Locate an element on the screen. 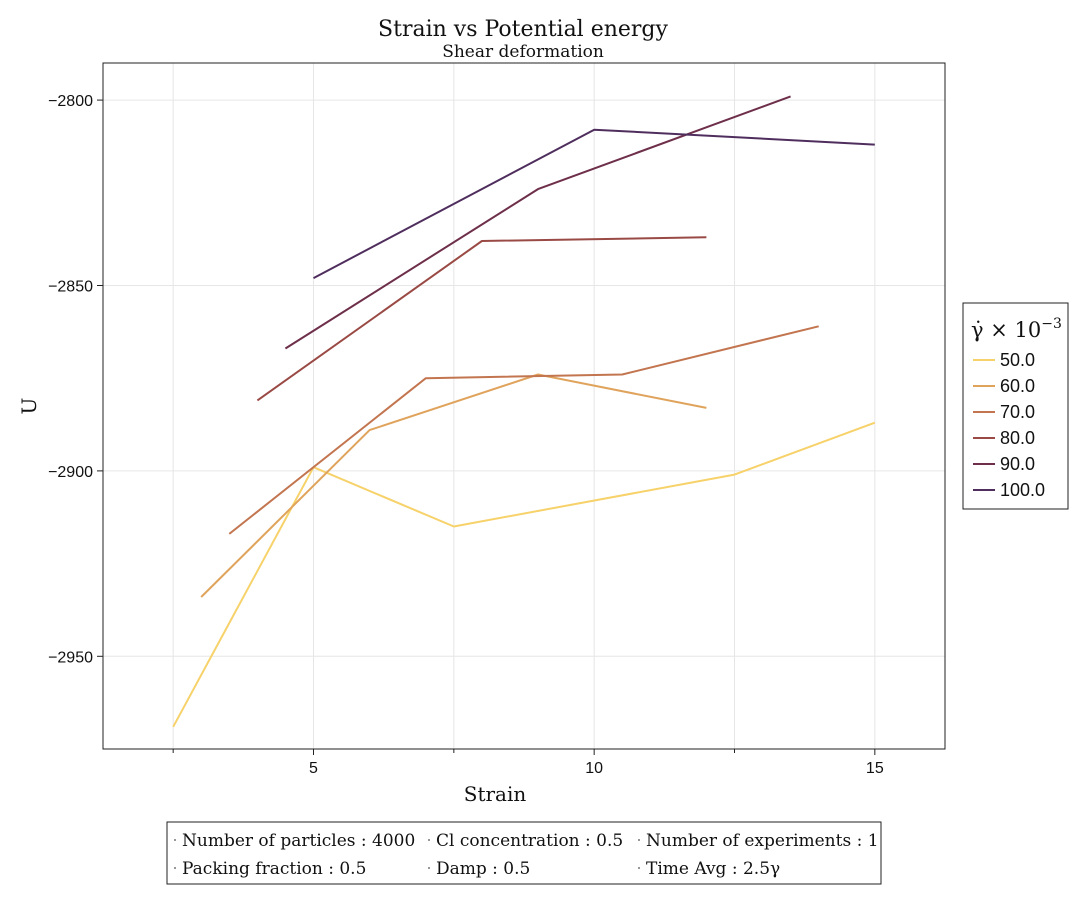 The width and height of the screenshot is (1080, 900). legend-label: 50.0 is located at coordinates (1017, 360).